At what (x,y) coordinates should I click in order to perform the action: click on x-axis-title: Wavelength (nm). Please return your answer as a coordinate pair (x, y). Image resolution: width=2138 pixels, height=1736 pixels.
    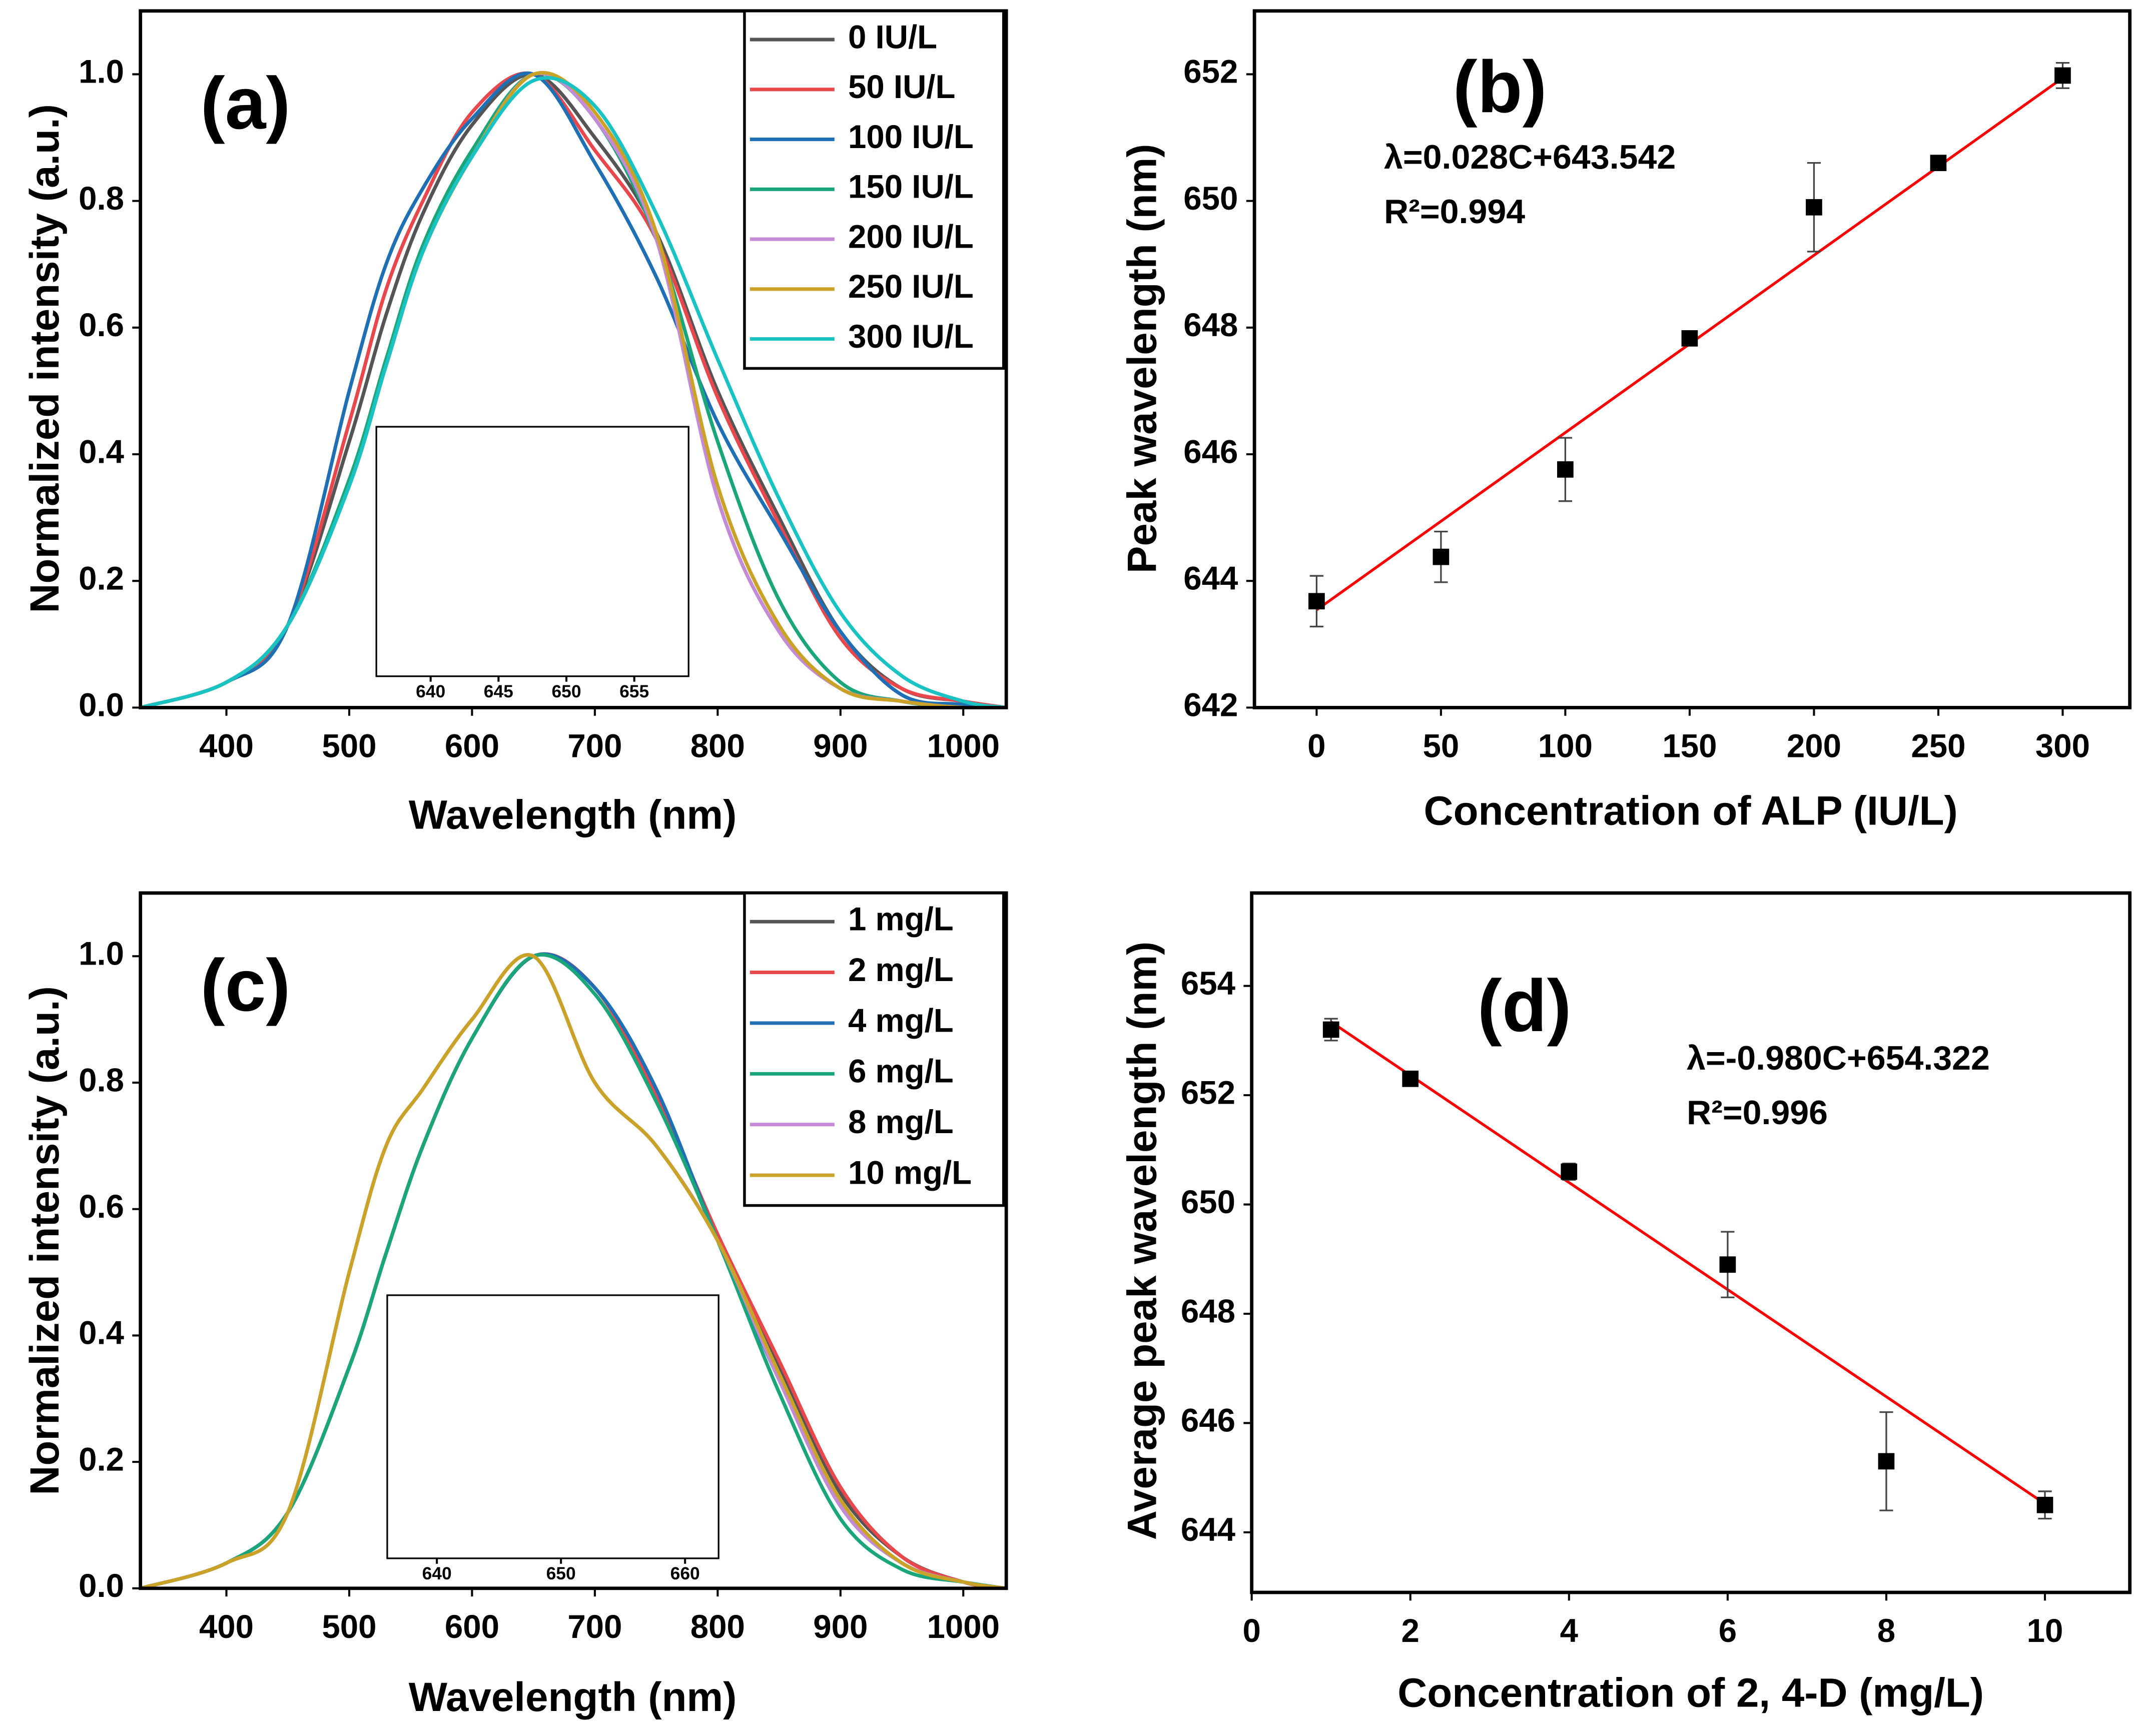
    Looking at the image, I should click on (573, 1697).